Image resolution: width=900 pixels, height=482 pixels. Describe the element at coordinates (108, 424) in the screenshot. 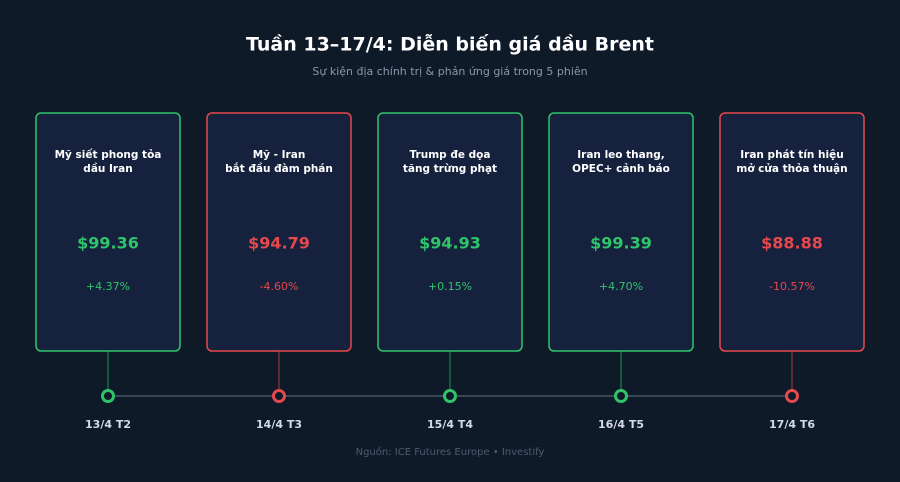

I see `date-label: 13/4 T2` at that location.